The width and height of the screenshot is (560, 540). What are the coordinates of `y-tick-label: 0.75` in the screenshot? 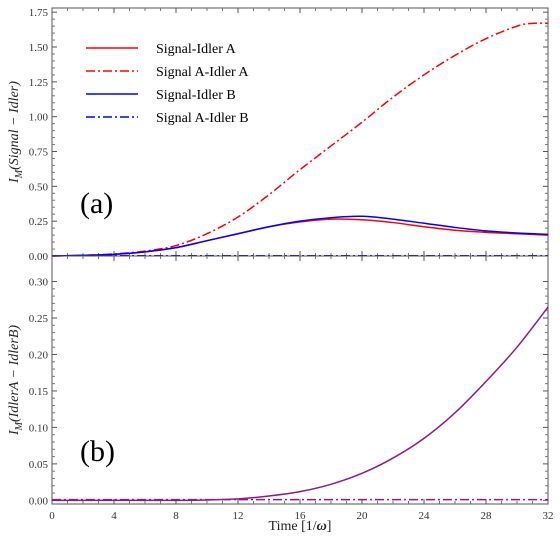 It's located at (39, 153).